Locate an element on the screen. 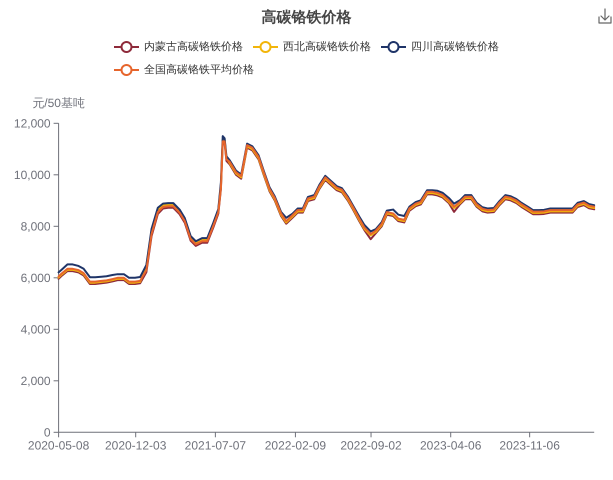 This screenshot has width=613, height=480. x-tick-label: 2022-09-02 is located at coordinates (371, 445).